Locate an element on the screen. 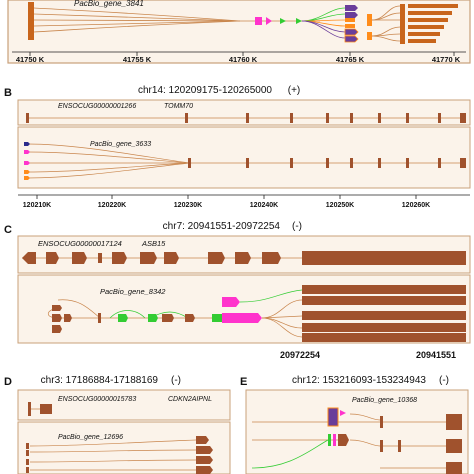 The width and height of the screenshot is (474, 474). panel-d-pacbio-label: PacBio_gene_12696 is located at coordinates (90, 437).